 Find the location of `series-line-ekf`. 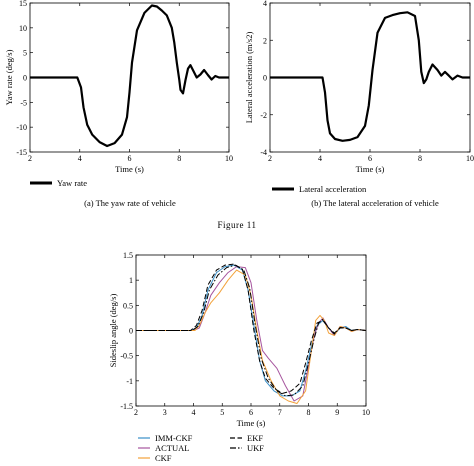

series-line-ekf is located at coordinates (251, 328).